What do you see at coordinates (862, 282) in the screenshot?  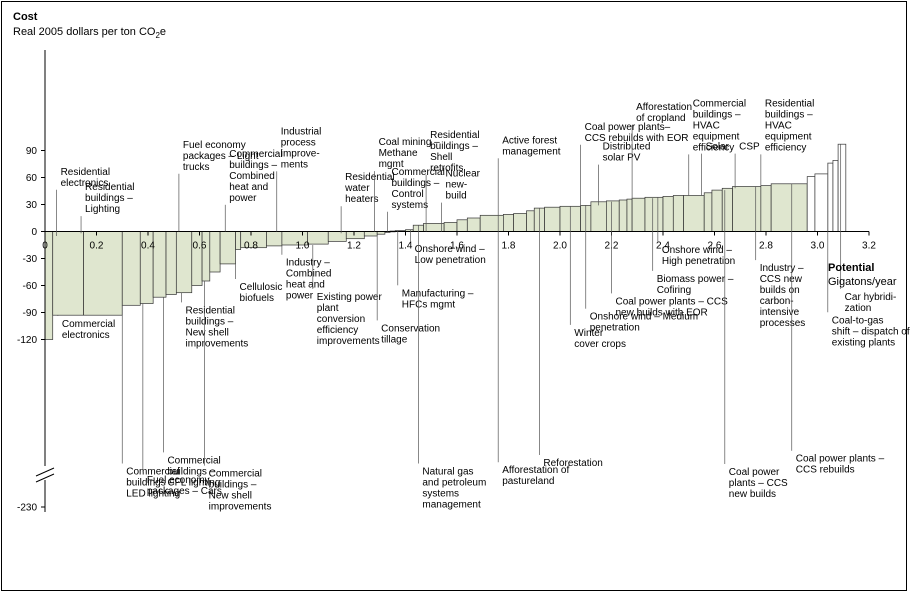 I see `x-axis-unit: Gigatons/year` at bounding box center [862, 282].